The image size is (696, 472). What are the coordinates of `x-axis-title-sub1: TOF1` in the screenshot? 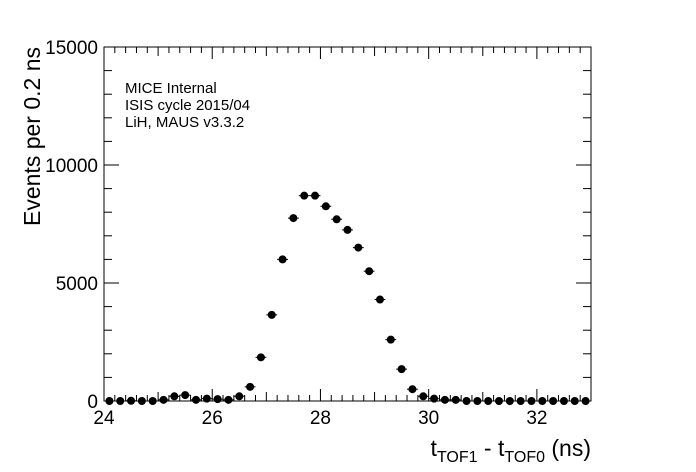 It's located at (457, 457).